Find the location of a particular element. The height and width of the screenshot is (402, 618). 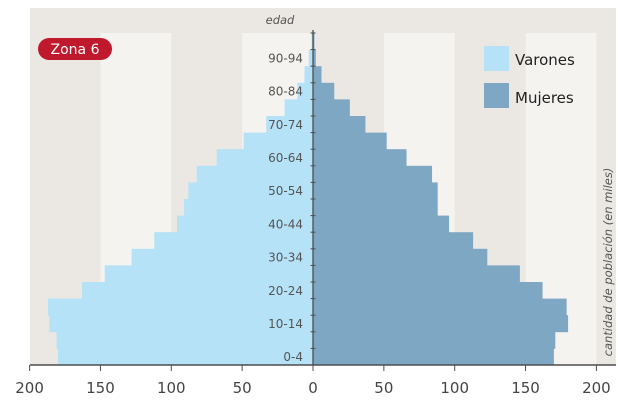

age-axis-title: edad is located at coordinates (280, 20).